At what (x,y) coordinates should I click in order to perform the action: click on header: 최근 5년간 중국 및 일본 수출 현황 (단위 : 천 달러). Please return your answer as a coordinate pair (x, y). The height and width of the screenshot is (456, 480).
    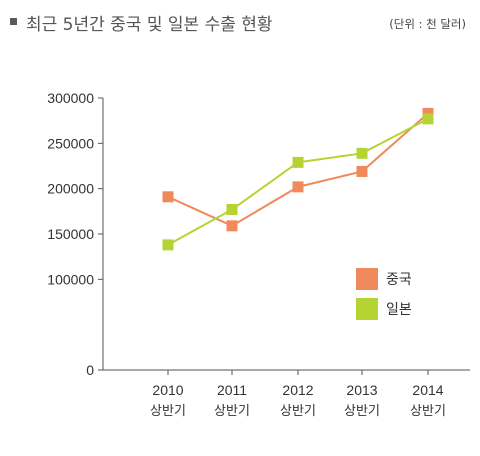
    Looking at the image, I should click on (240, 20).